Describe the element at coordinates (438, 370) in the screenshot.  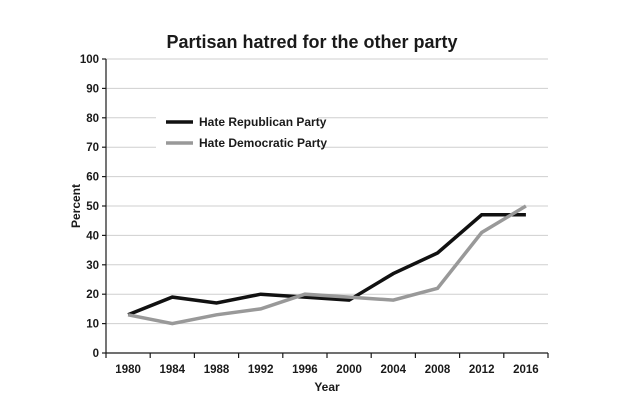
I see `x-tick-label: 2008` at that location.